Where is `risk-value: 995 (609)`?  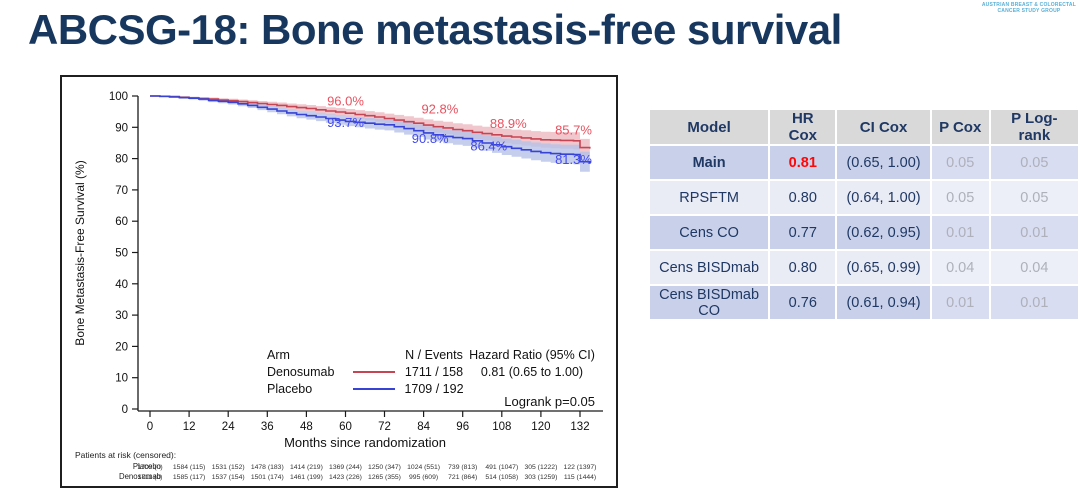
risk-value: 995 (609) is located at coordinates (423, 477).